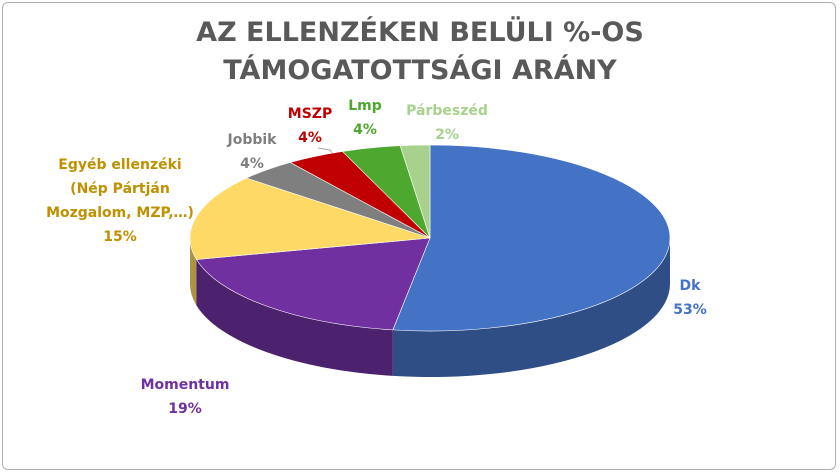  What do you see at coordinates (185, 385) in the screenshot?
I see `category-label: Momentum` at bounding box center [185, 385].